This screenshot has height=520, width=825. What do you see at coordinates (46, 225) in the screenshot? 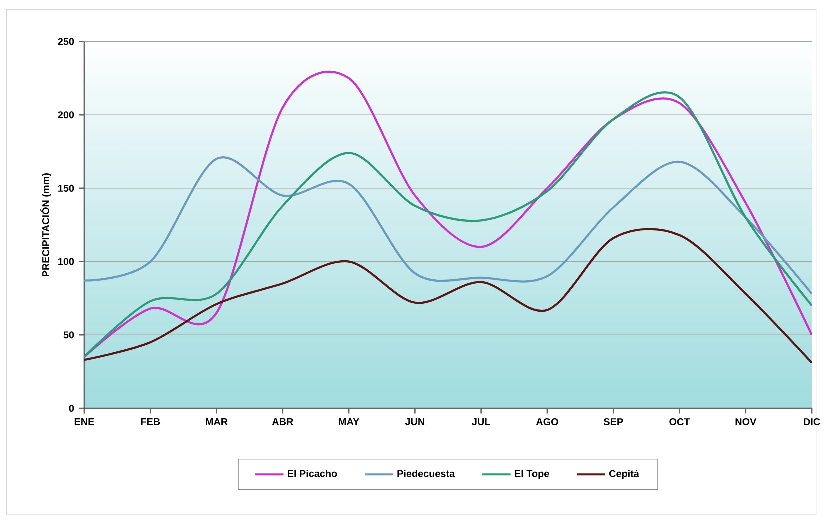
I see `y-axis-title: PRECIPITACIÓN (mm)` at bounding box center [46, 225].